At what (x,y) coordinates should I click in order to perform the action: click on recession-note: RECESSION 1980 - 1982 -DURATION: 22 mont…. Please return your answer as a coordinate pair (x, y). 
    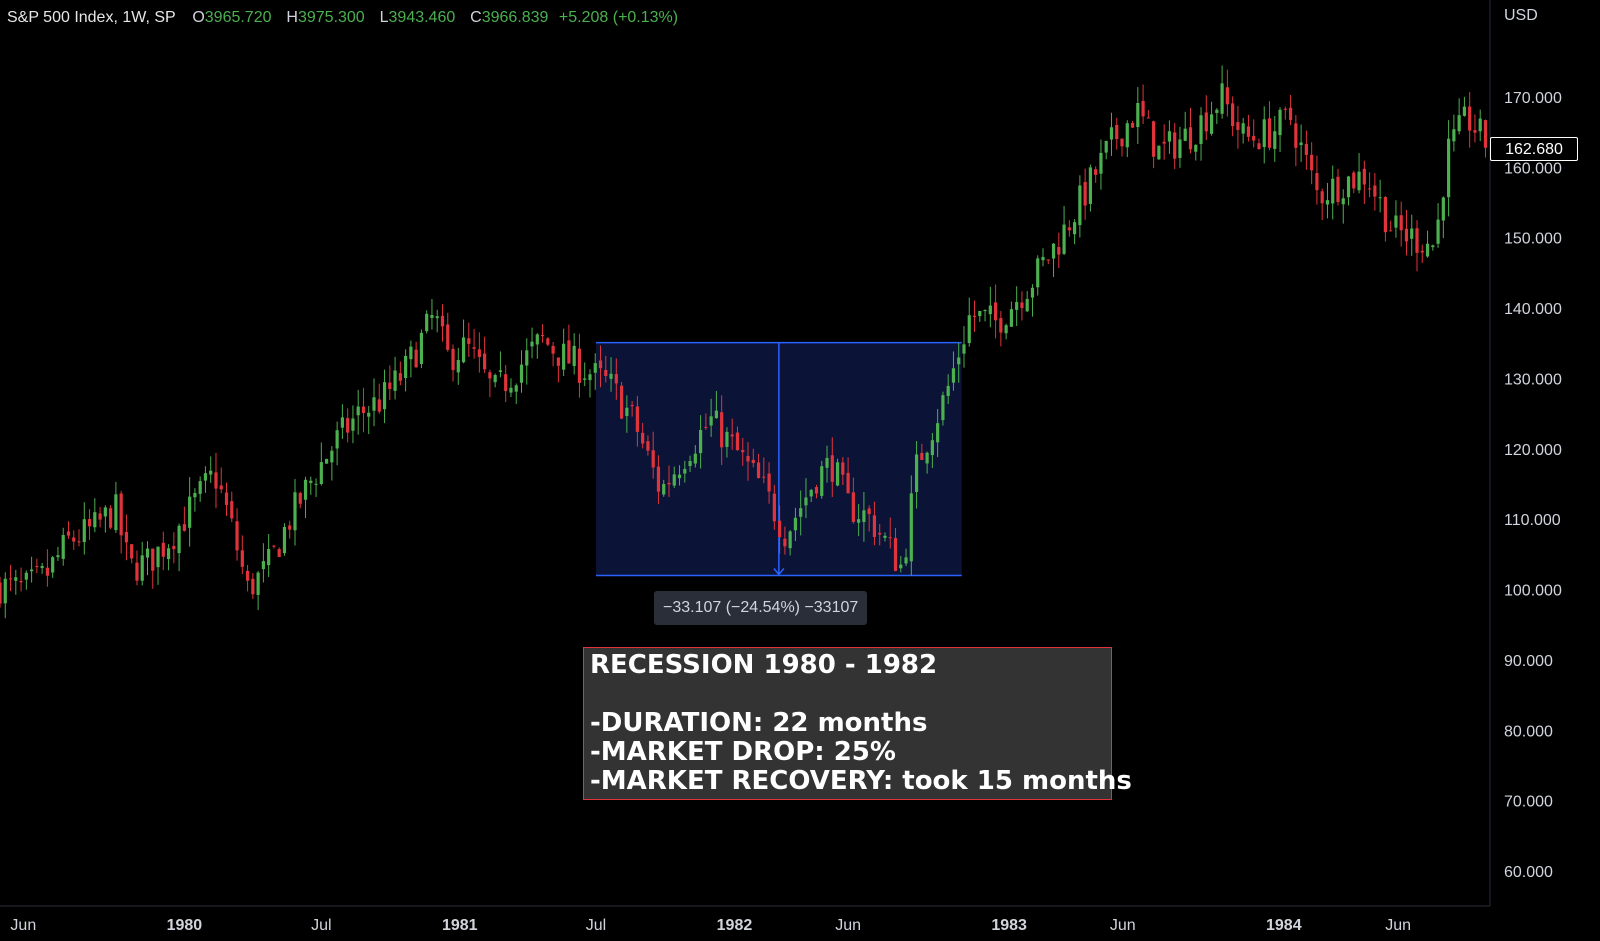
    Looking at the image, I should click on (857, 723).